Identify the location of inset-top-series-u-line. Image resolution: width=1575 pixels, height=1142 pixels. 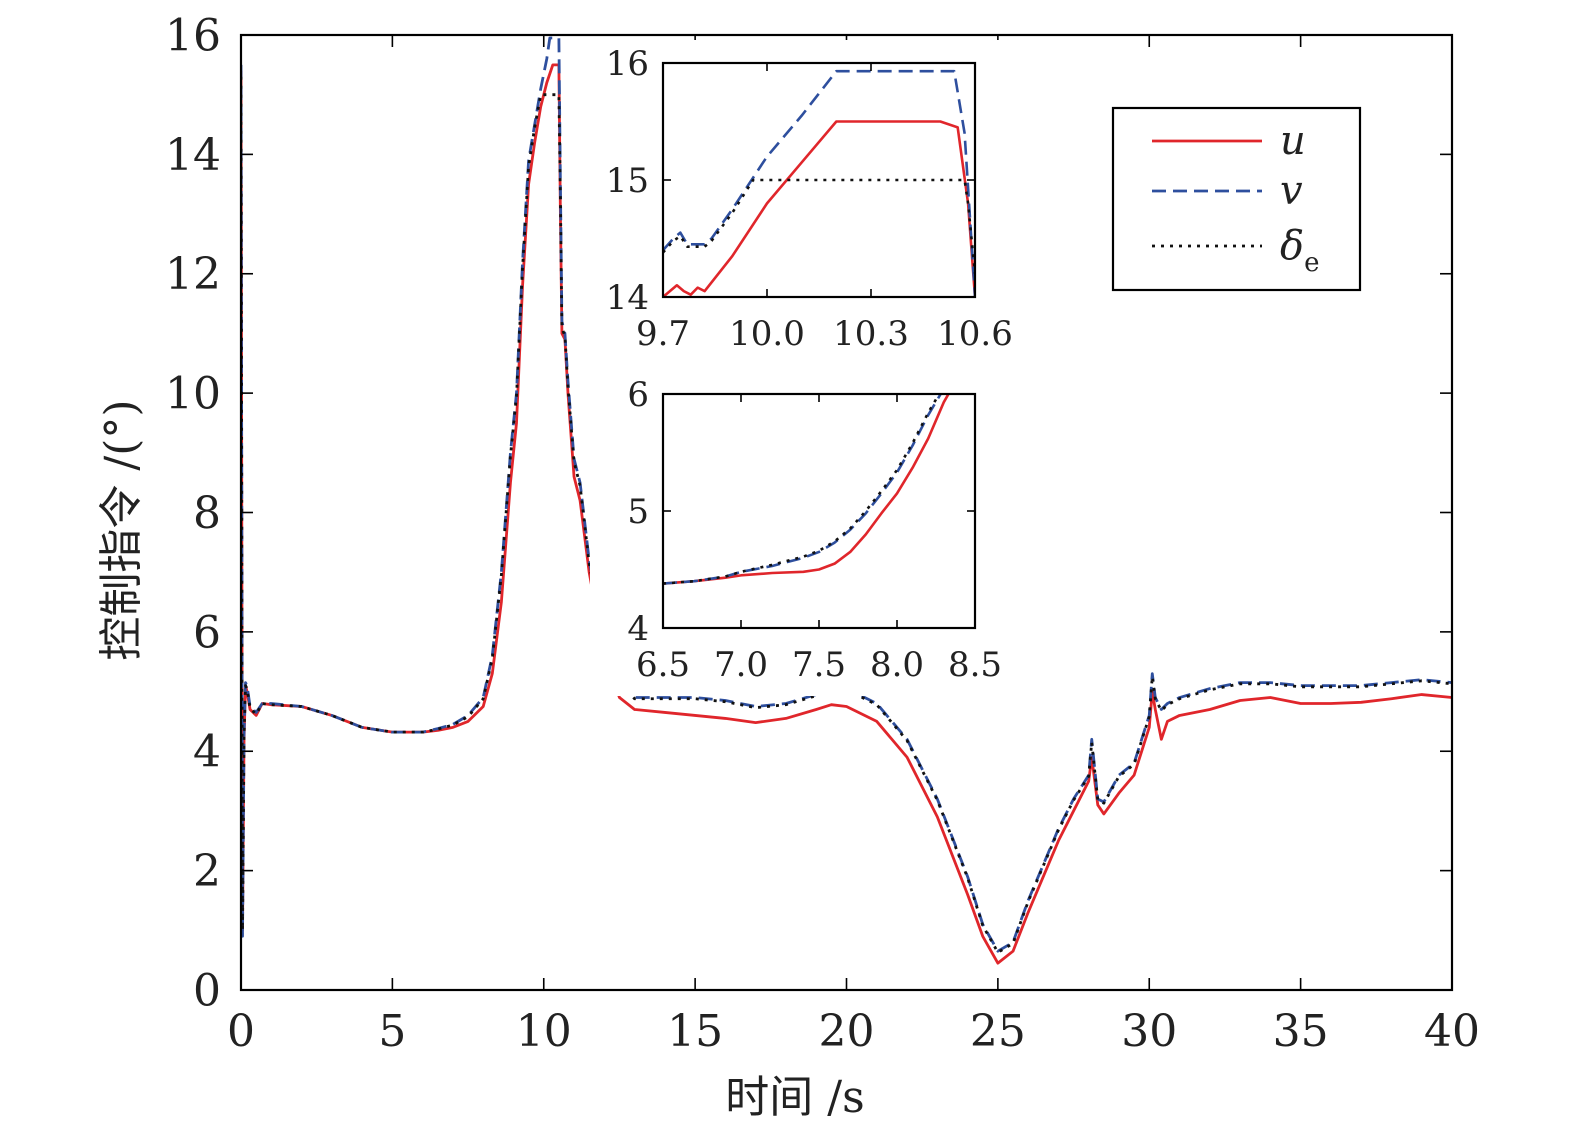
(819, 208).